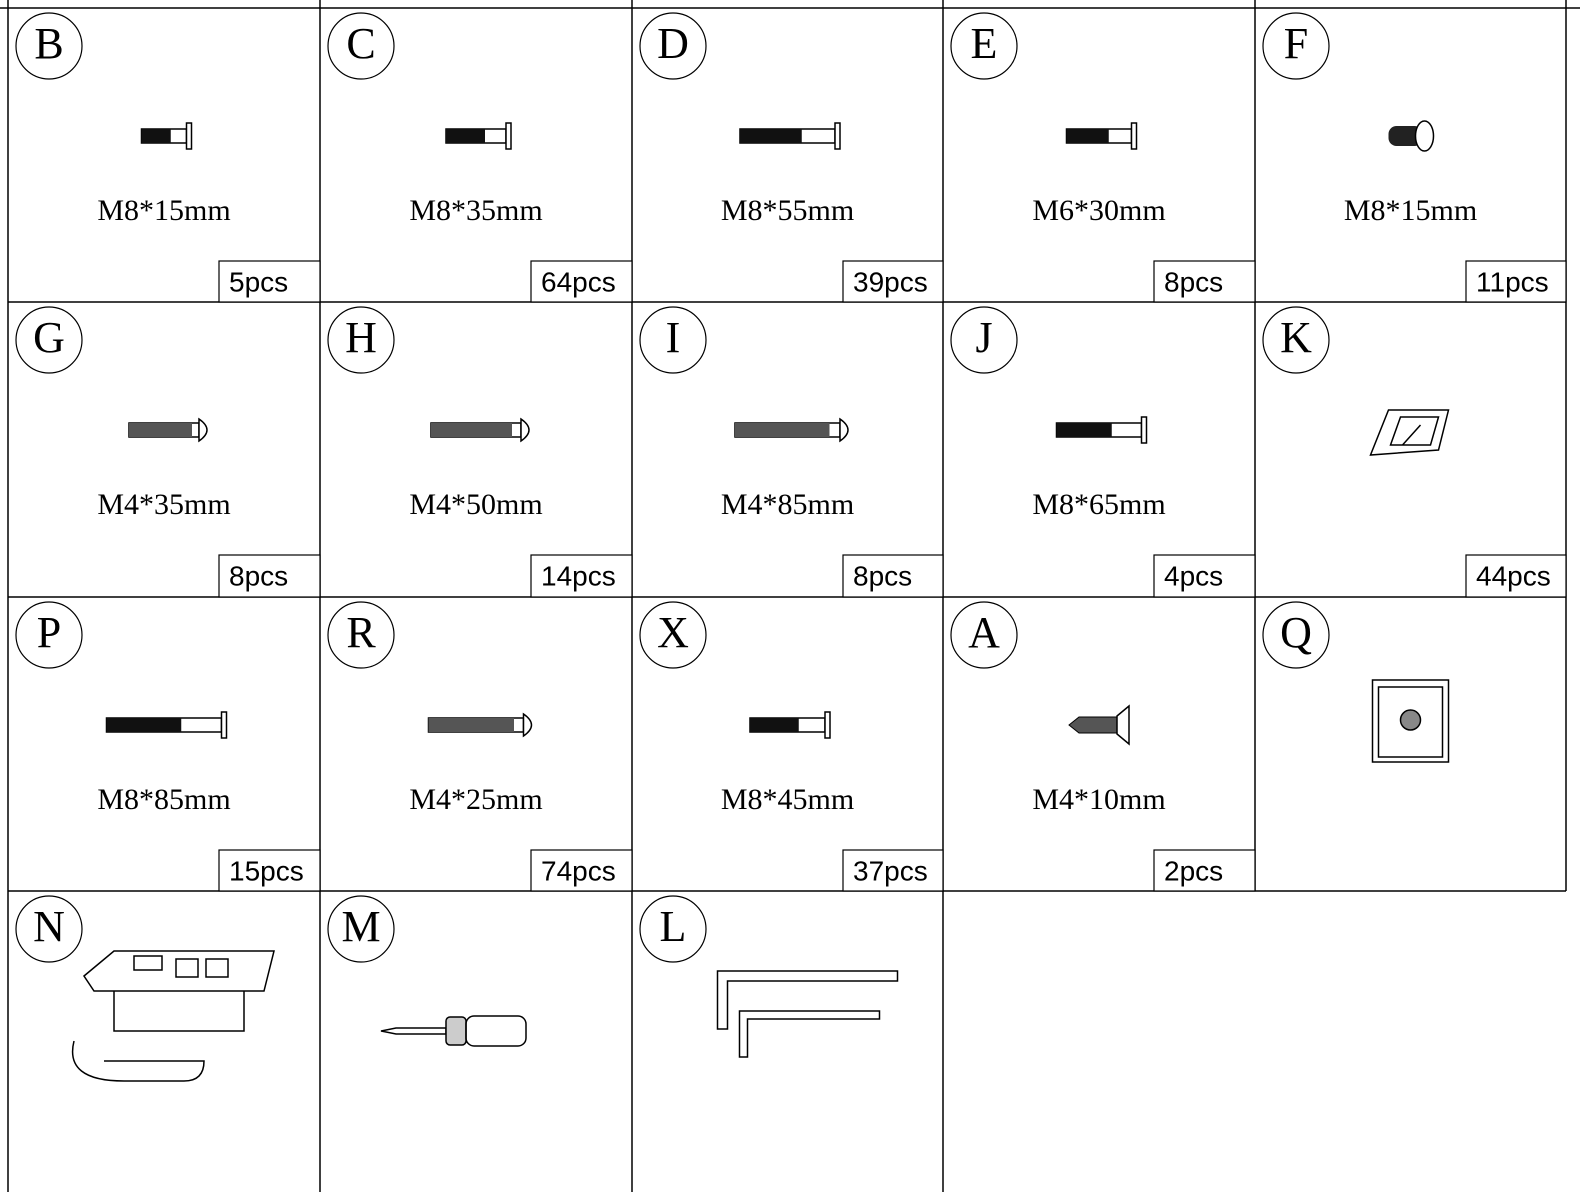 Image resolution: width=1580 pixels, height=1192 pixels. What do you see at coordinates (173, 1016) in the screenshot?
I see `power-strip` at bounding box center [173, 1016].